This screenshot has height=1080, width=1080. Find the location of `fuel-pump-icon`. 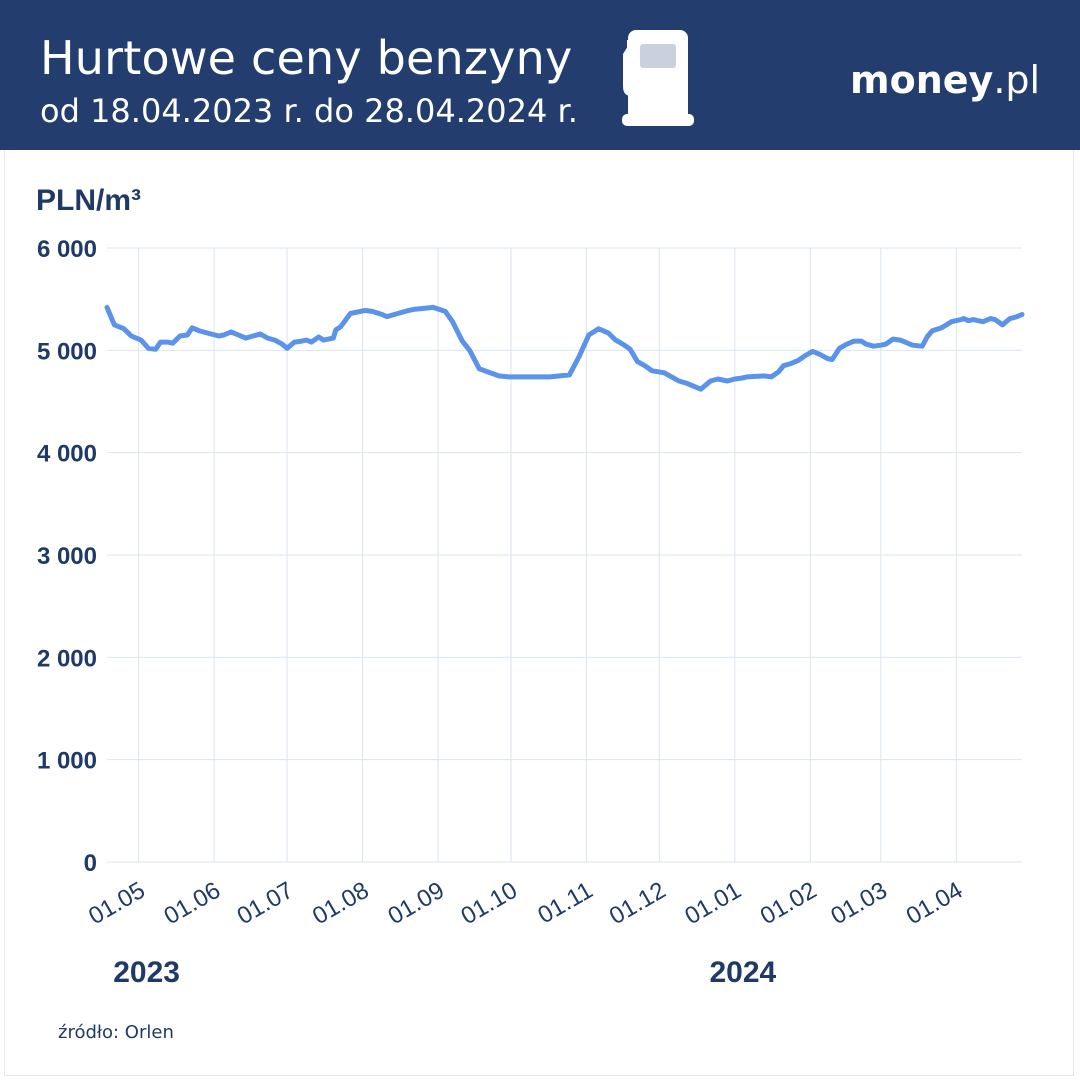

fuel-pump-icon is located at coordinates (658, 78).